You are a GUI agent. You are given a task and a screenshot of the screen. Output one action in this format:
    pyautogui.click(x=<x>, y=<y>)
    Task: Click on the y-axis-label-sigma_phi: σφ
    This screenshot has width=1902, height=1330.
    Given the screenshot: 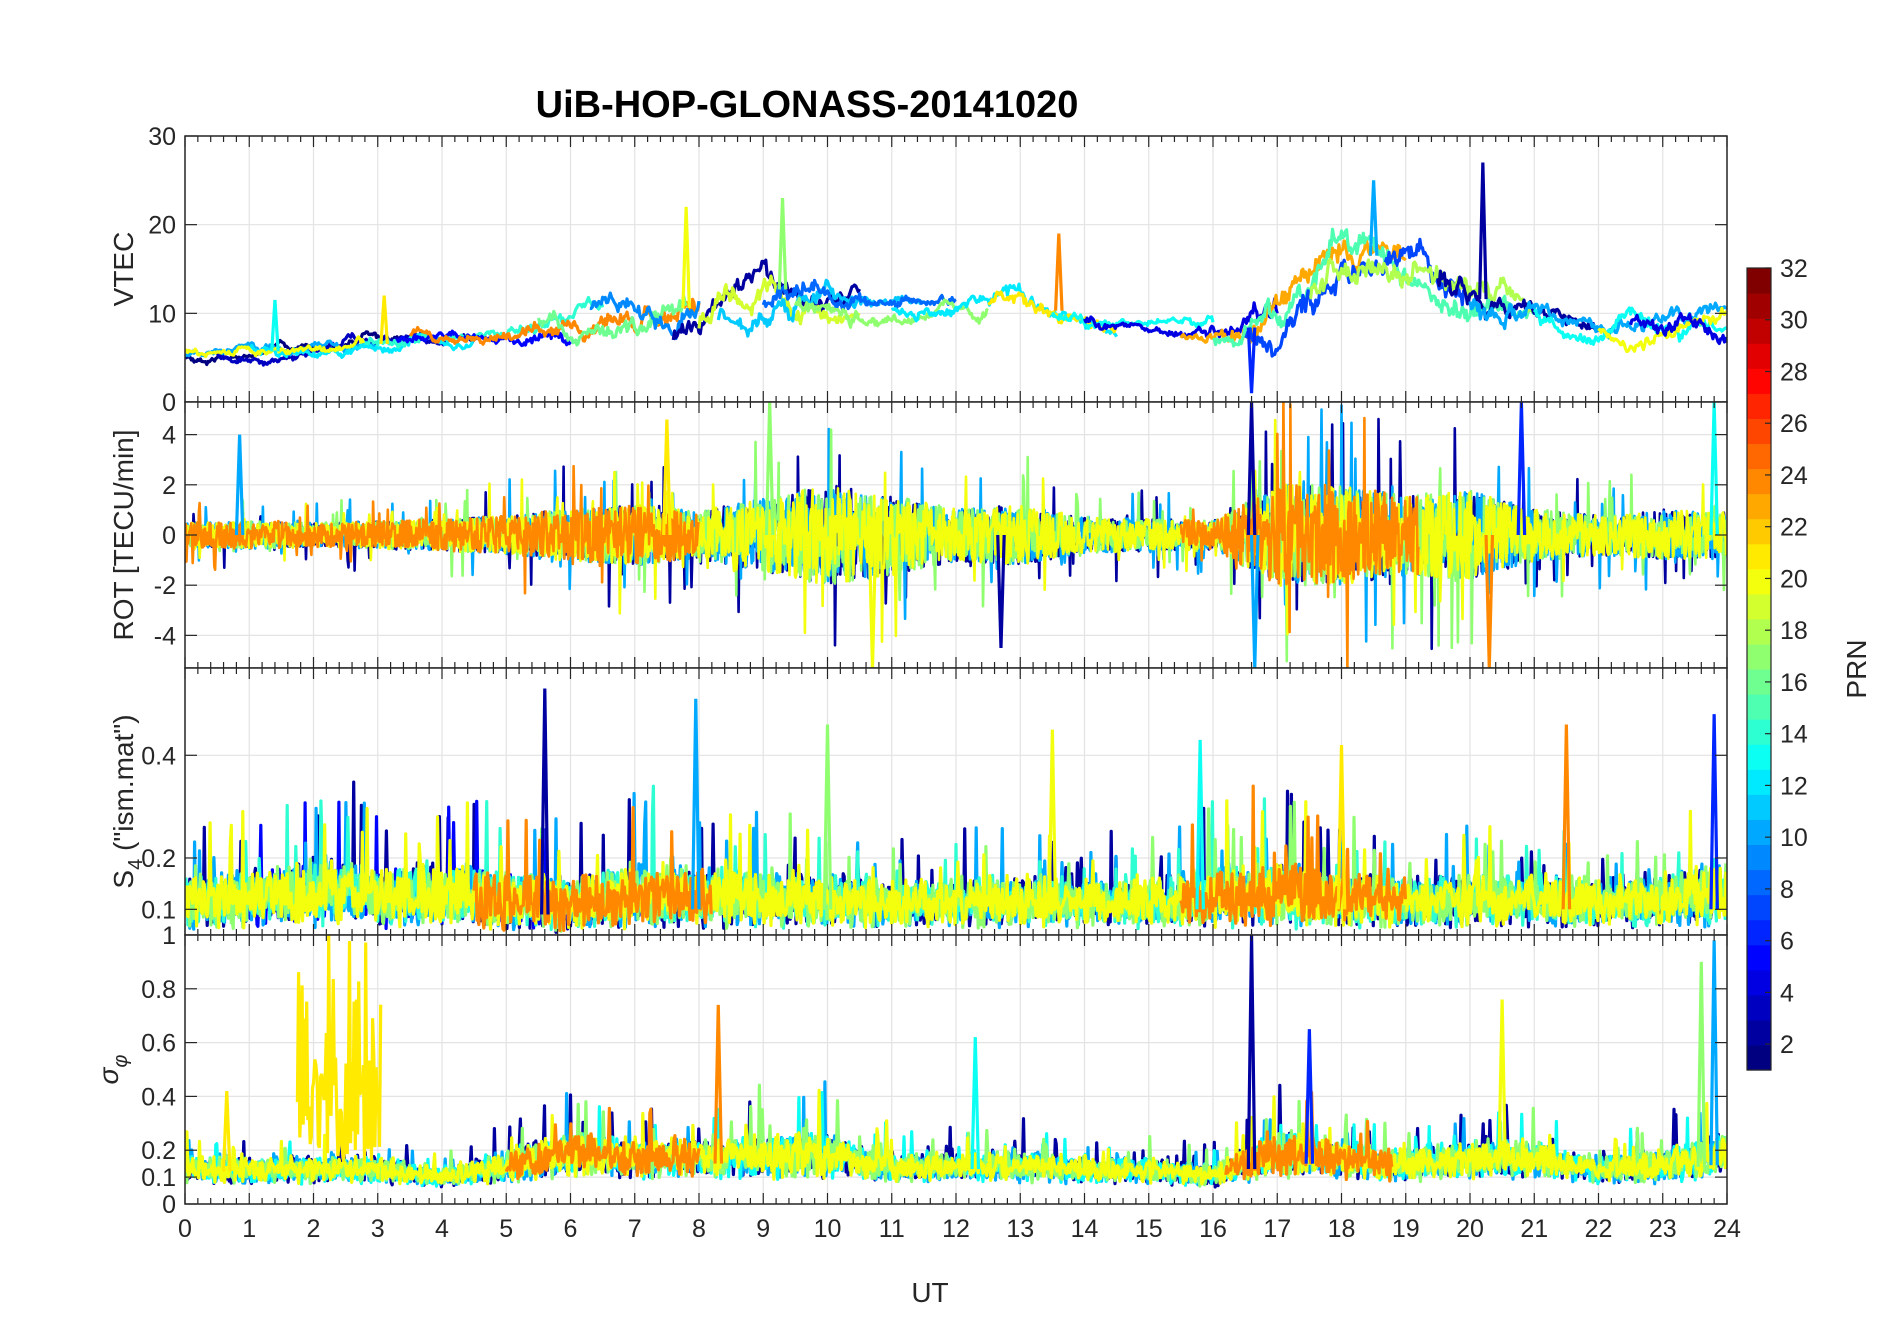 What is the action you would take?
    pyautogui.click(x=112, y=1070)
    